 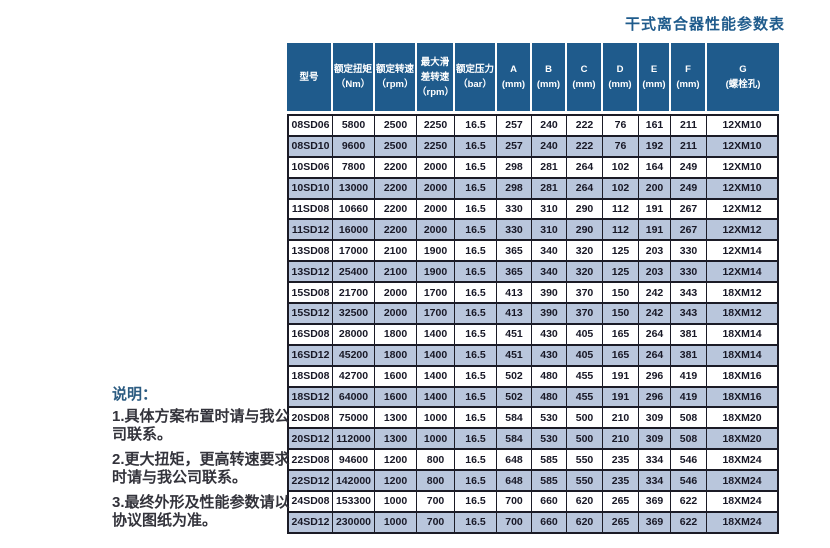 What do you see at coordinates (743, 398) in the screenshot?
I see `cell-dim-g: 18XM16` at bounding box center [743, 398].